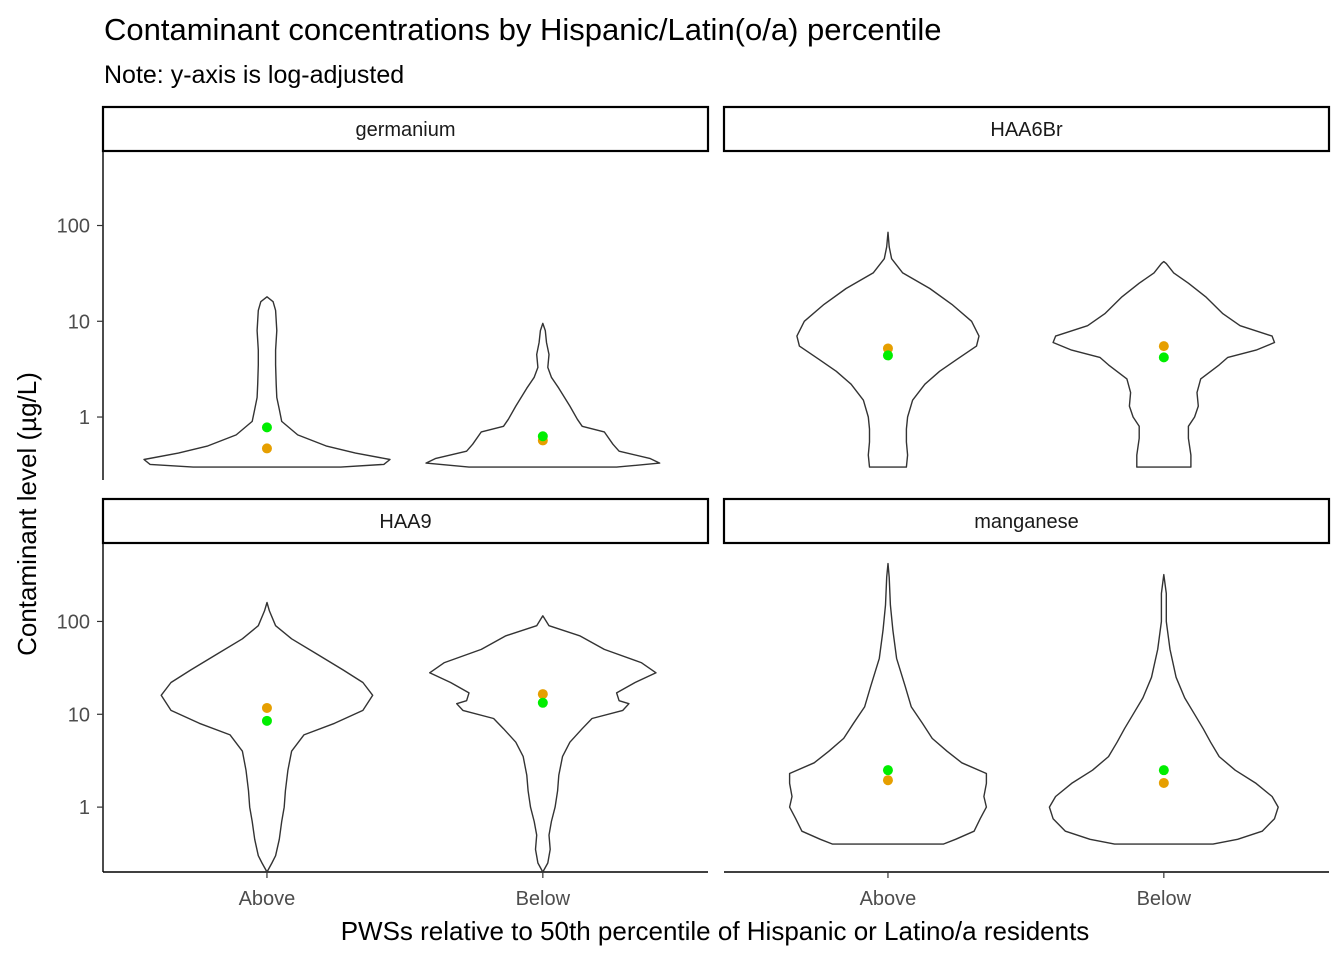 The height and width of the screenshot is (960, 1344). Describe the element at coordinates (887, 348) in the screenshot. I see `point-orange-haa6br-above` at that location.